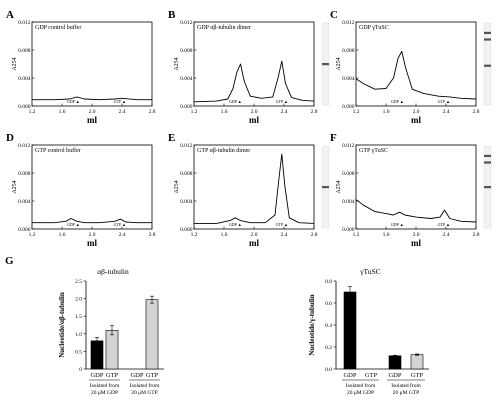  What do you see at coordinates (92, 221) in the screenshot?
I see `chromatogram-line-d` at bounding box center [92, 221].